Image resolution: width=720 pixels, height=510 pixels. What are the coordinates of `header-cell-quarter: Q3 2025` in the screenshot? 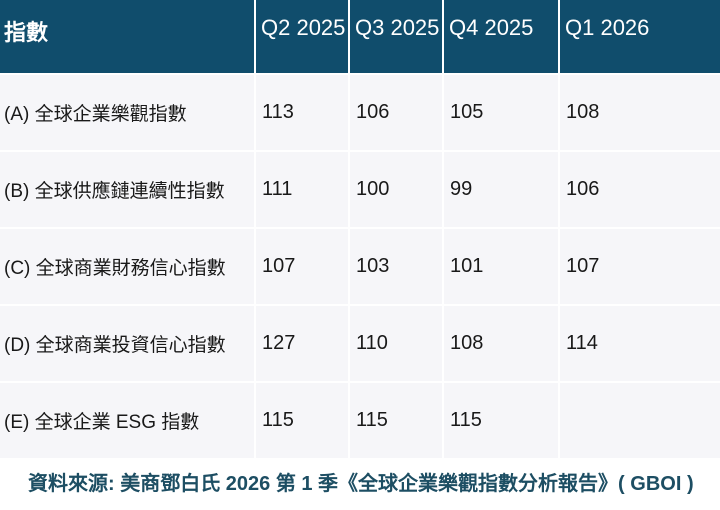 It's located at (396, 36).